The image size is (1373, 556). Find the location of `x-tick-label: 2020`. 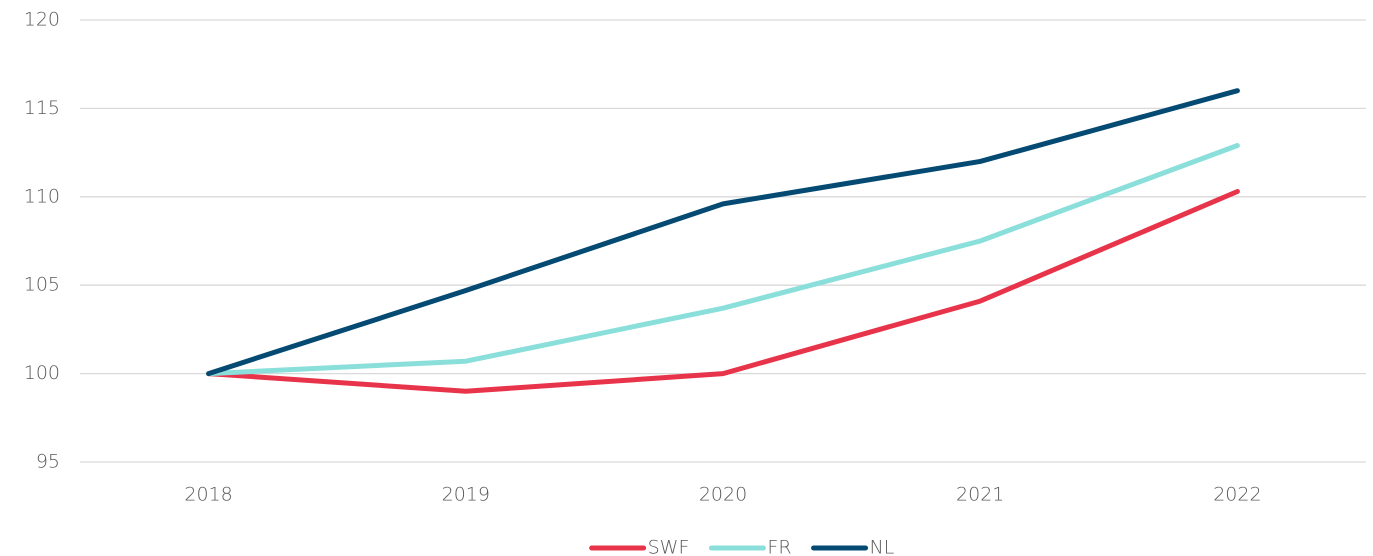

x-tick-label: 2020 is located at coordinates (723, 495).